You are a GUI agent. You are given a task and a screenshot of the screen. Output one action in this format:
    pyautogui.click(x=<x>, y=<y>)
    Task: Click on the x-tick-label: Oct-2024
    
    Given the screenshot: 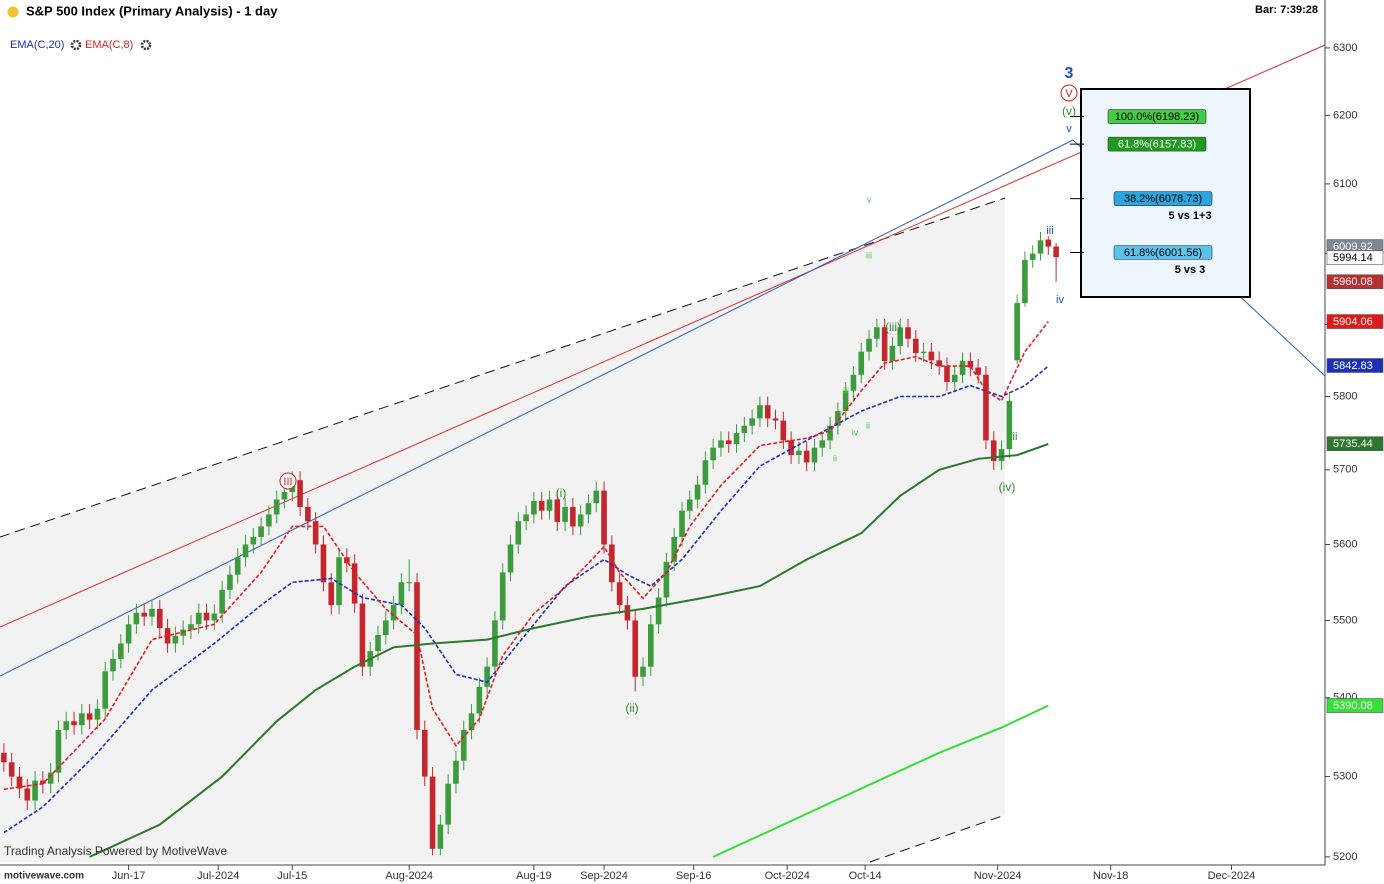 What is the action you would take?
    pyautogui.click(x=787, y=876)
    